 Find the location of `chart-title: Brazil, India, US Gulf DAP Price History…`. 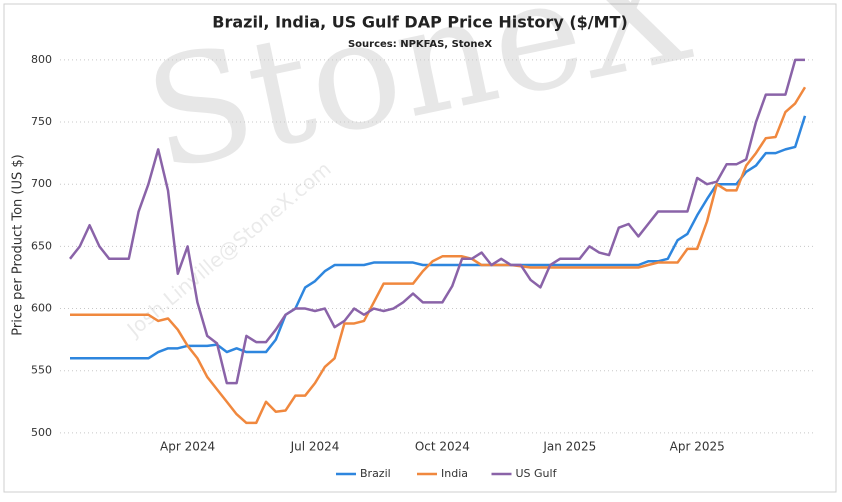

chart-title: Brazil, India, US Gulf DAP Price History… is located at coordinates (420, 22).